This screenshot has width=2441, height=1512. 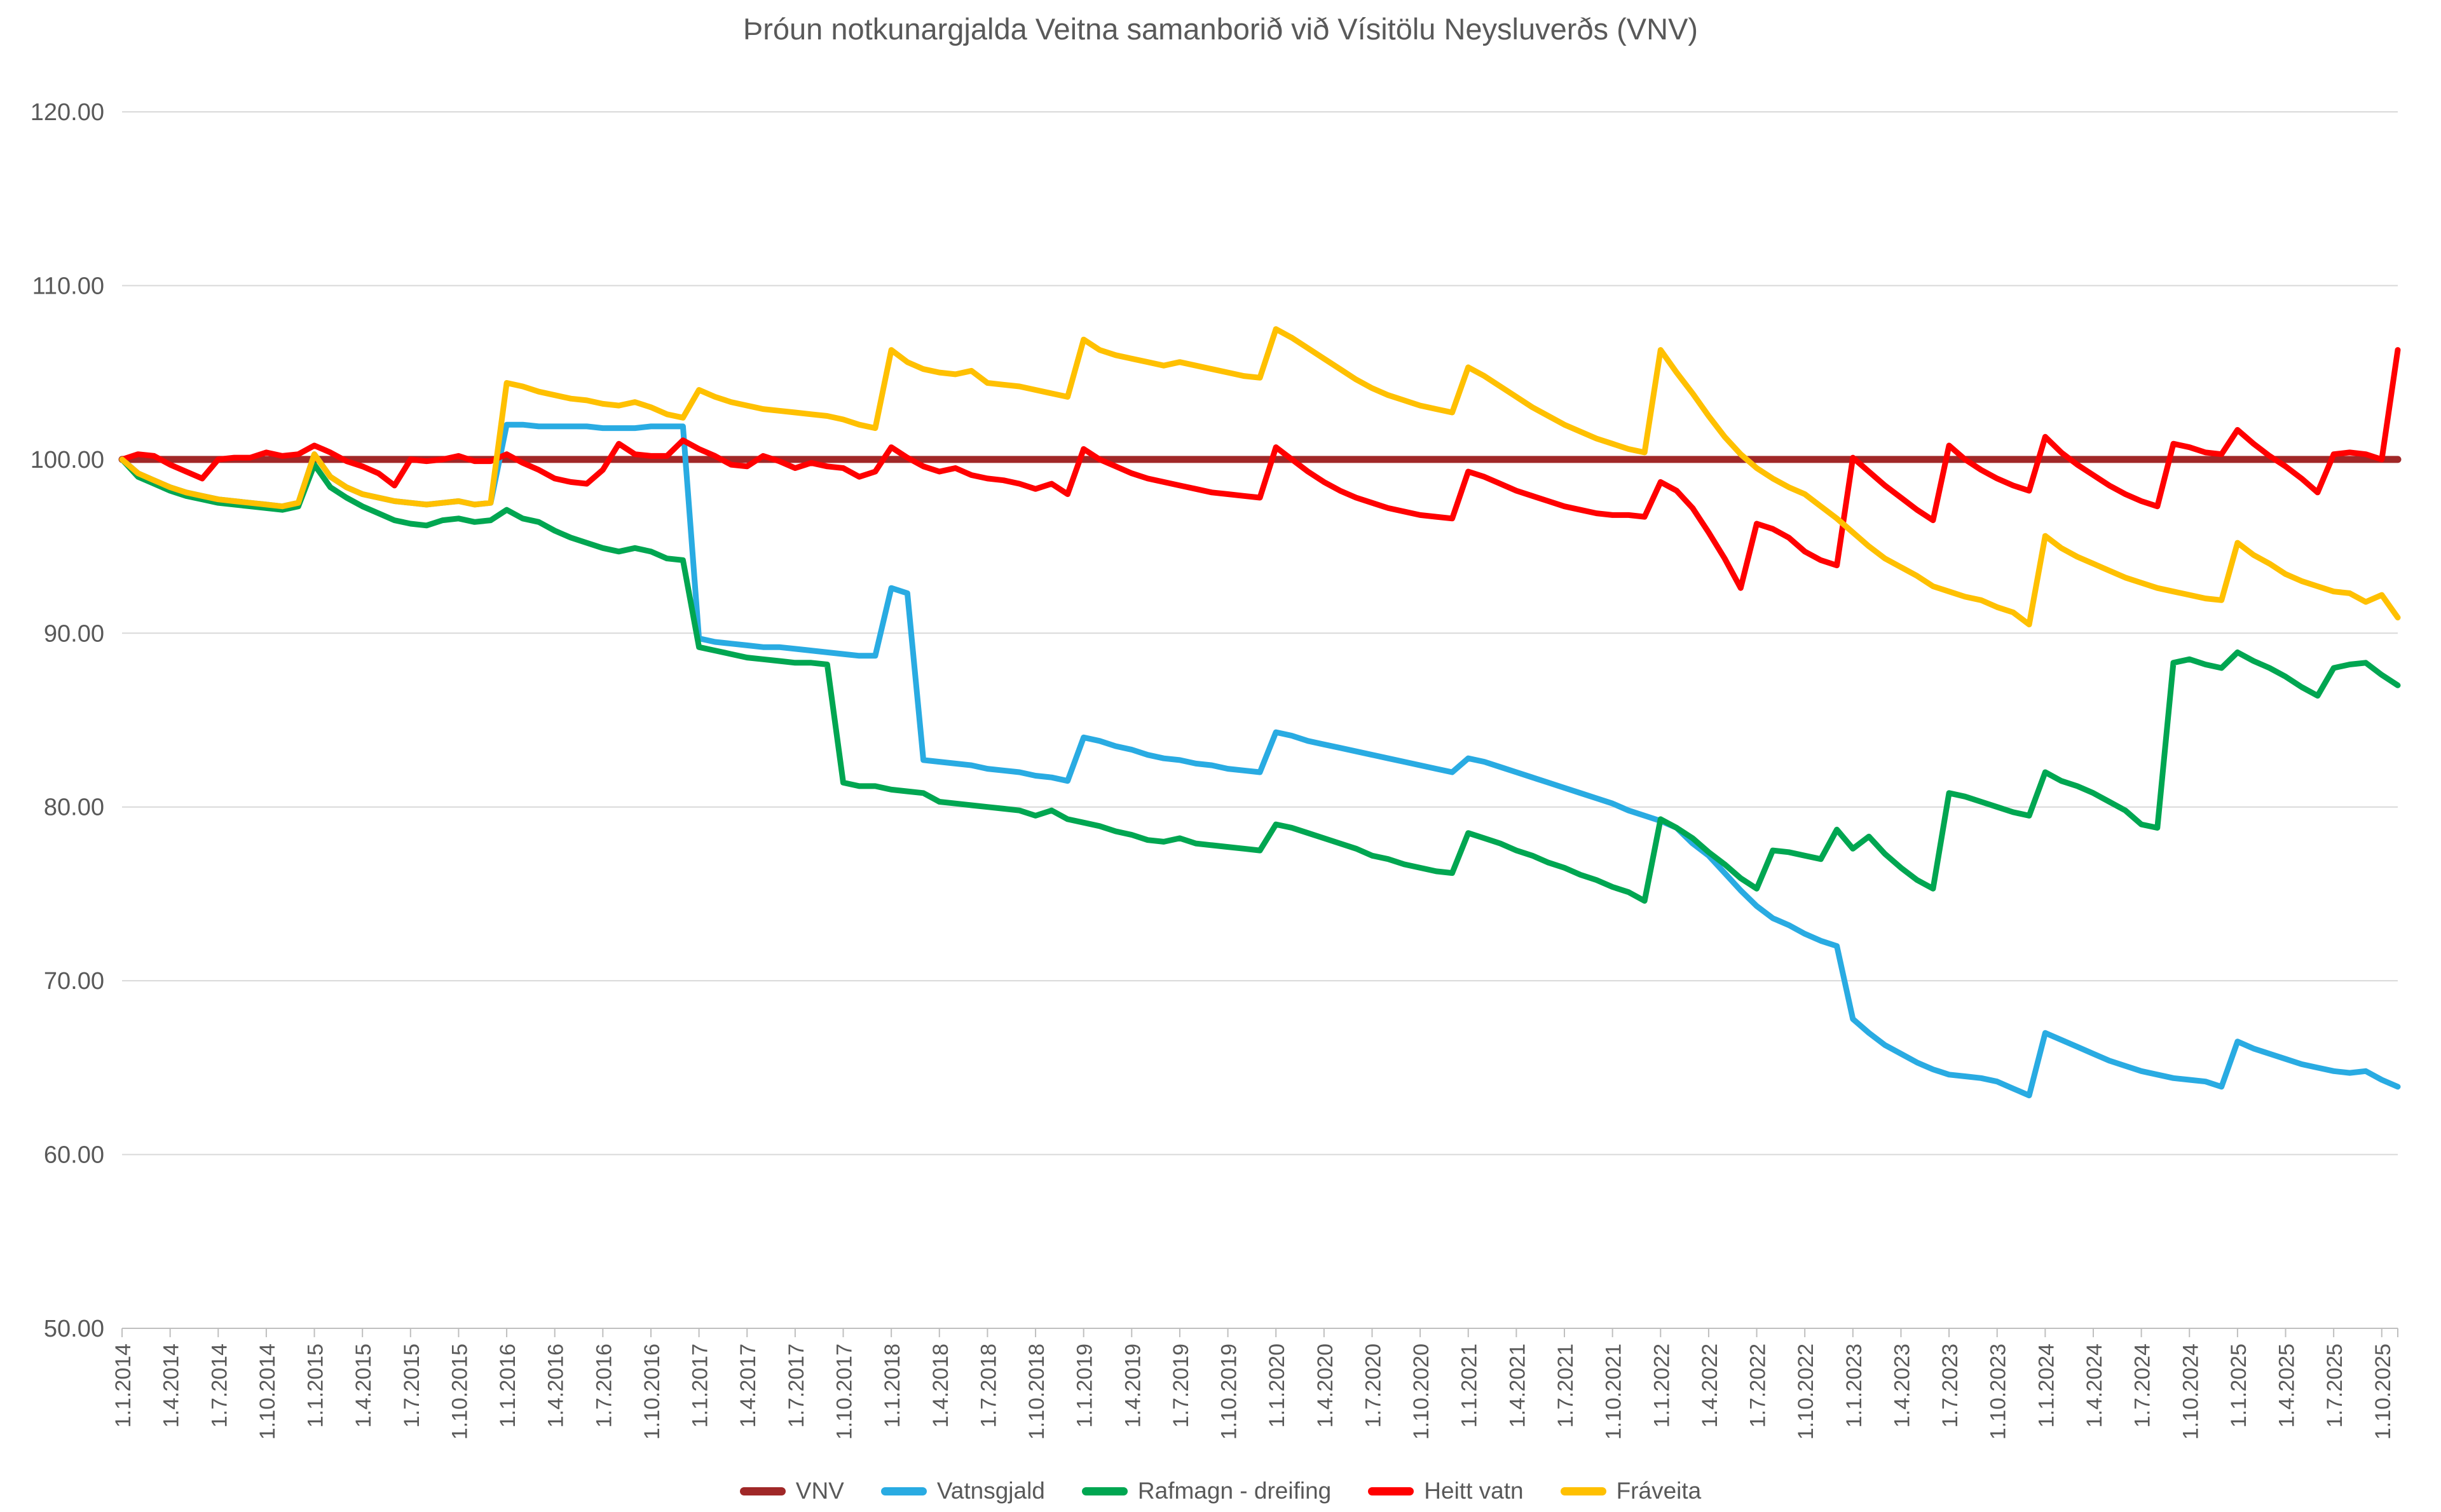 I want to click on x-axis-label: 1.7.2017, so click(x=796, y=1386).